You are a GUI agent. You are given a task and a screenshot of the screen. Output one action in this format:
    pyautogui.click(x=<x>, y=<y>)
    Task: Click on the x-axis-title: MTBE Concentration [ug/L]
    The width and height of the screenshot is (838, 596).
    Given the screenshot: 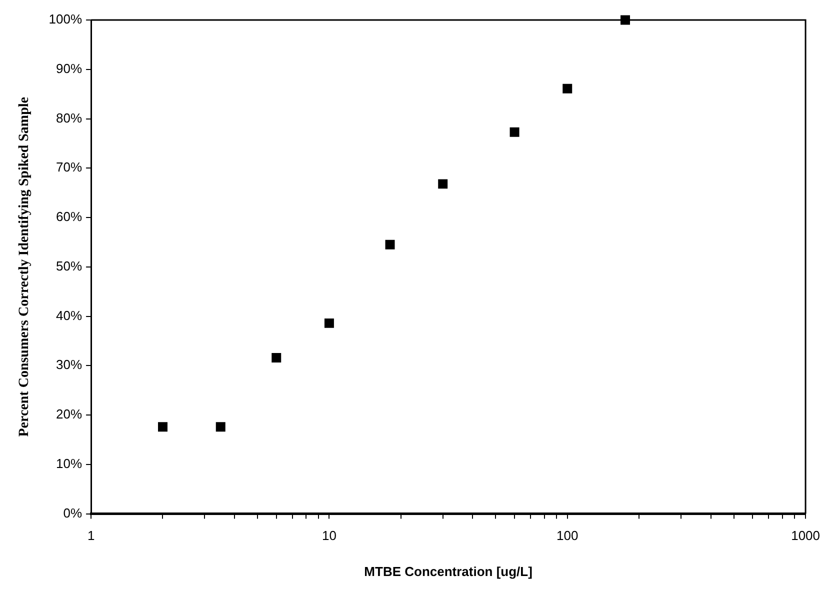 What is the action you would take?
    pyautogui.click(x=448, y=571)
    